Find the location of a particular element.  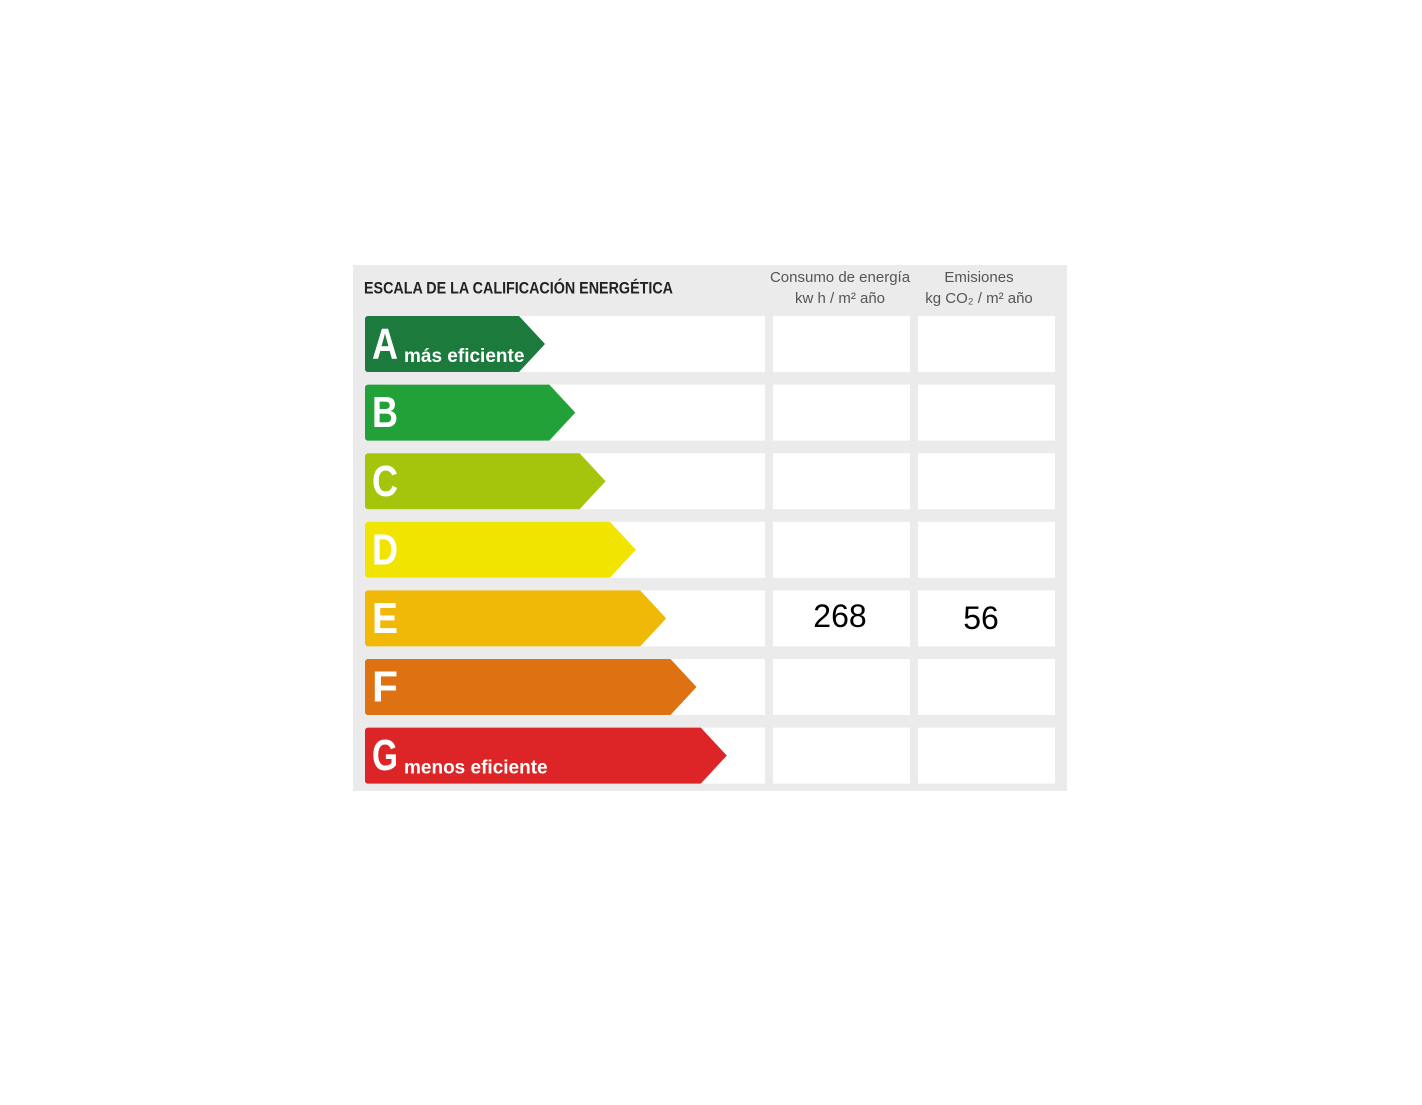

column-header: Emisiones is located at coordinates (978, 277).